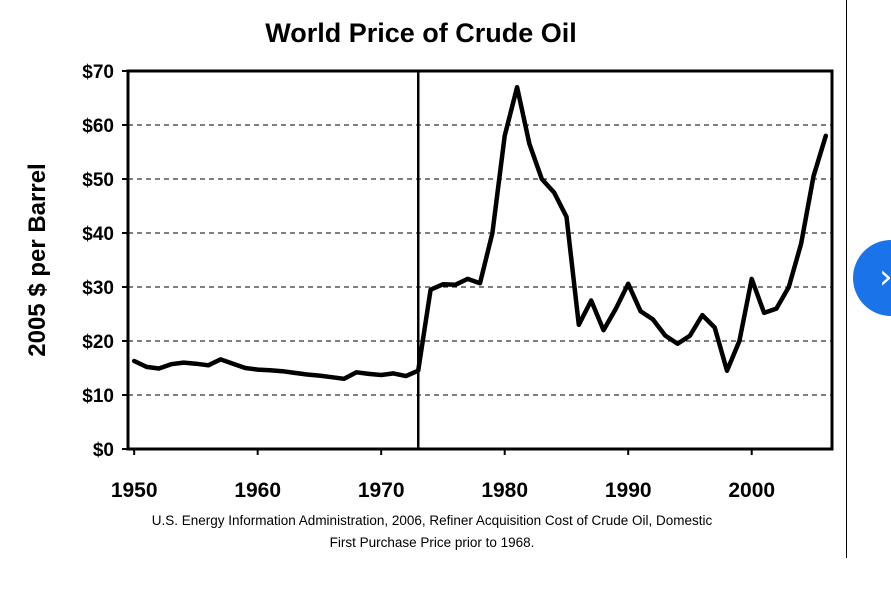  What do you see at coordinates (628, 490) in the screenshot?
I see `x-tick-label: 1990` at bounding box center [628, 490].